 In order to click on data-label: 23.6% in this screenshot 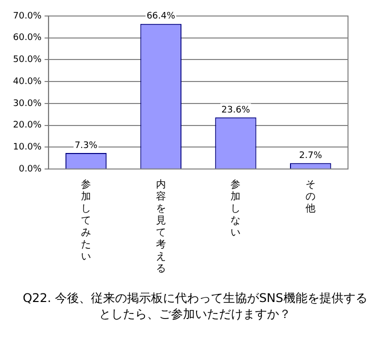, I will do `click(235, 110)`.